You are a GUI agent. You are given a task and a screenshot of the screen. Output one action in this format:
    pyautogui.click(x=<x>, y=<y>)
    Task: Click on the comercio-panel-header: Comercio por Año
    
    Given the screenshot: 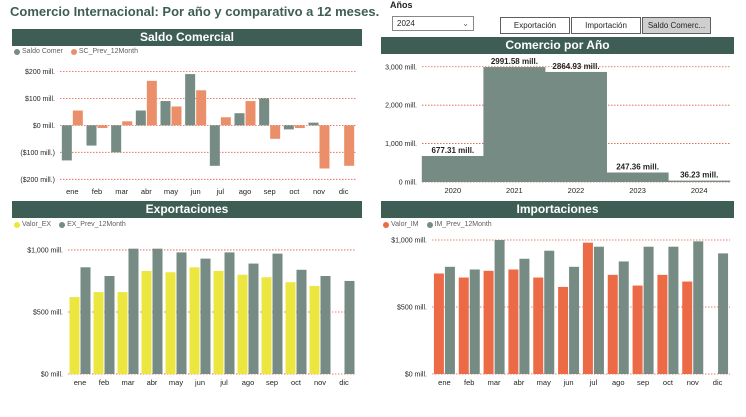 What is the action you would take?
    pyautogui.click(x=557, y=45)
    